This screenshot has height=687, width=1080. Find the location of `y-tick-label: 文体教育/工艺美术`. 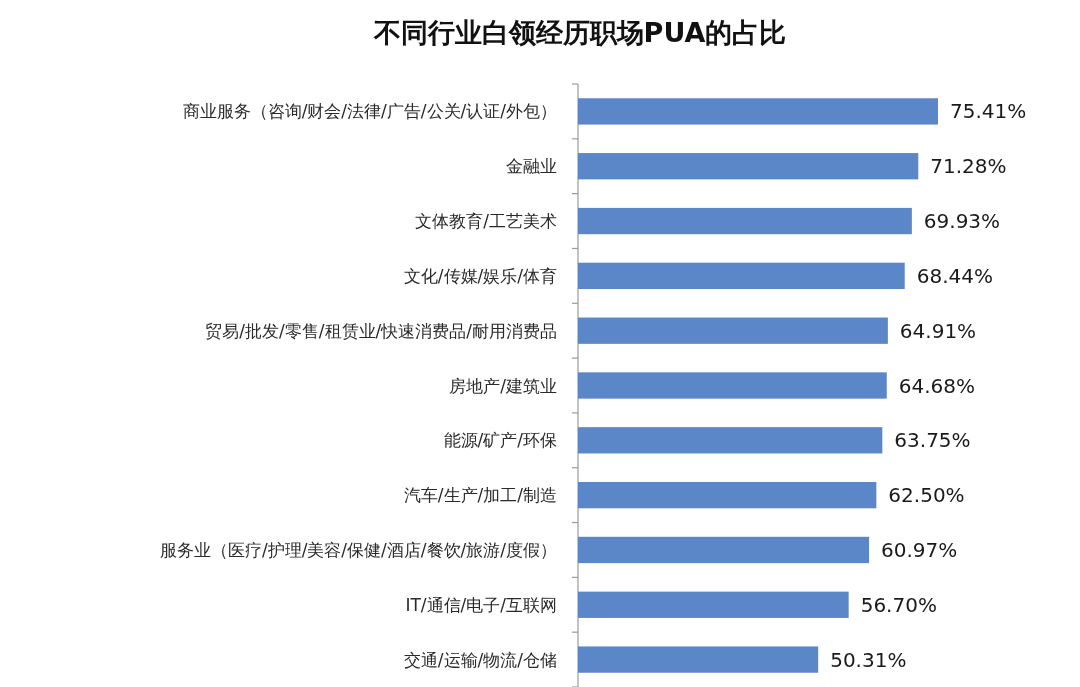

y-tick-label: 文体教育/工艺美术 is located at coordinates (486, 221).